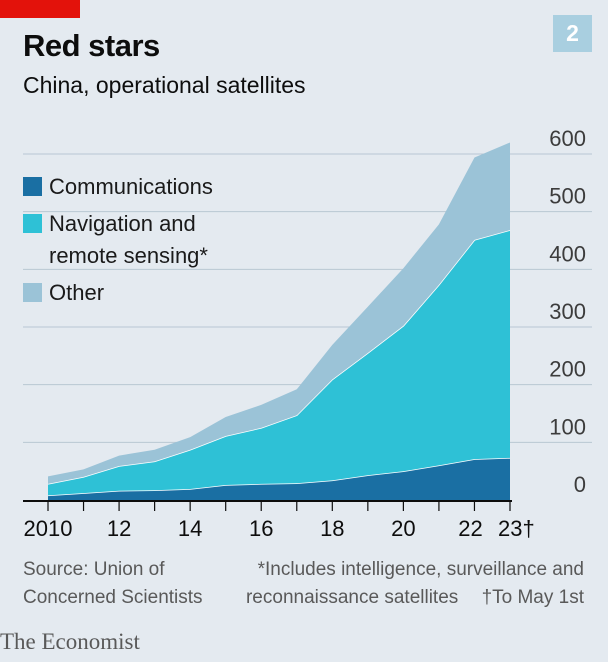 The image size is (608, 662). I want to click on y-tick-label-100: 100, so click(567, 426).